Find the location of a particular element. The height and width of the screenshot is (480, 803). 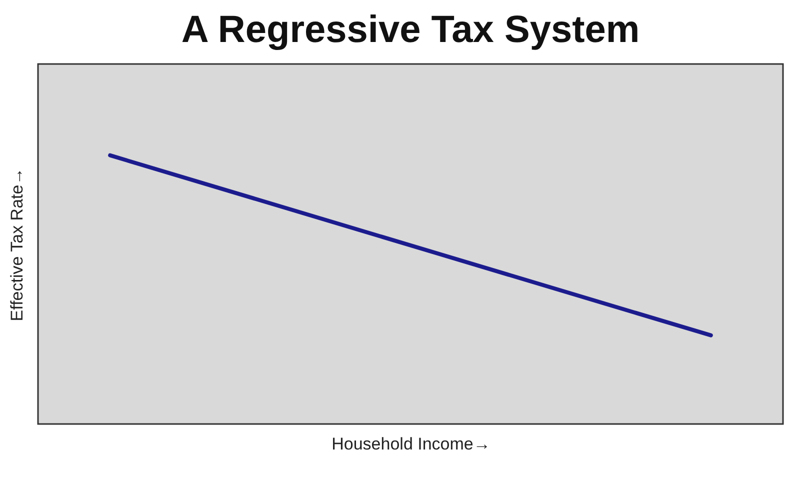

y-axis-title: Effective Tax Rate→ is located at coordinates (17, 245).